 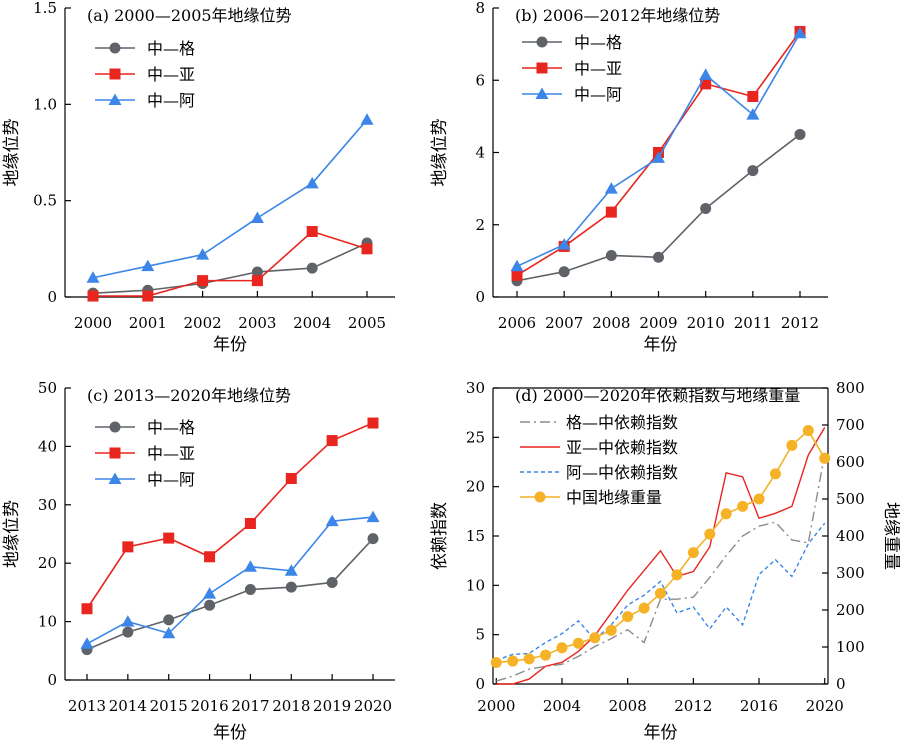 What do you see at coordinates (850, 610) in the screenshot?
I see `y-right-tick-label: 200` at bounding box center [850, 610].